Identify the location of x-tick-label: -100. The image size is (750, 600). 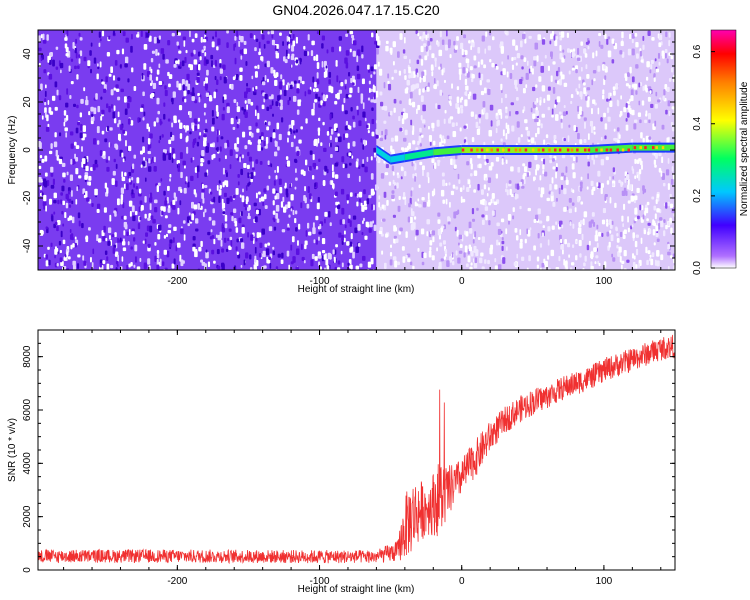
(320, 581).